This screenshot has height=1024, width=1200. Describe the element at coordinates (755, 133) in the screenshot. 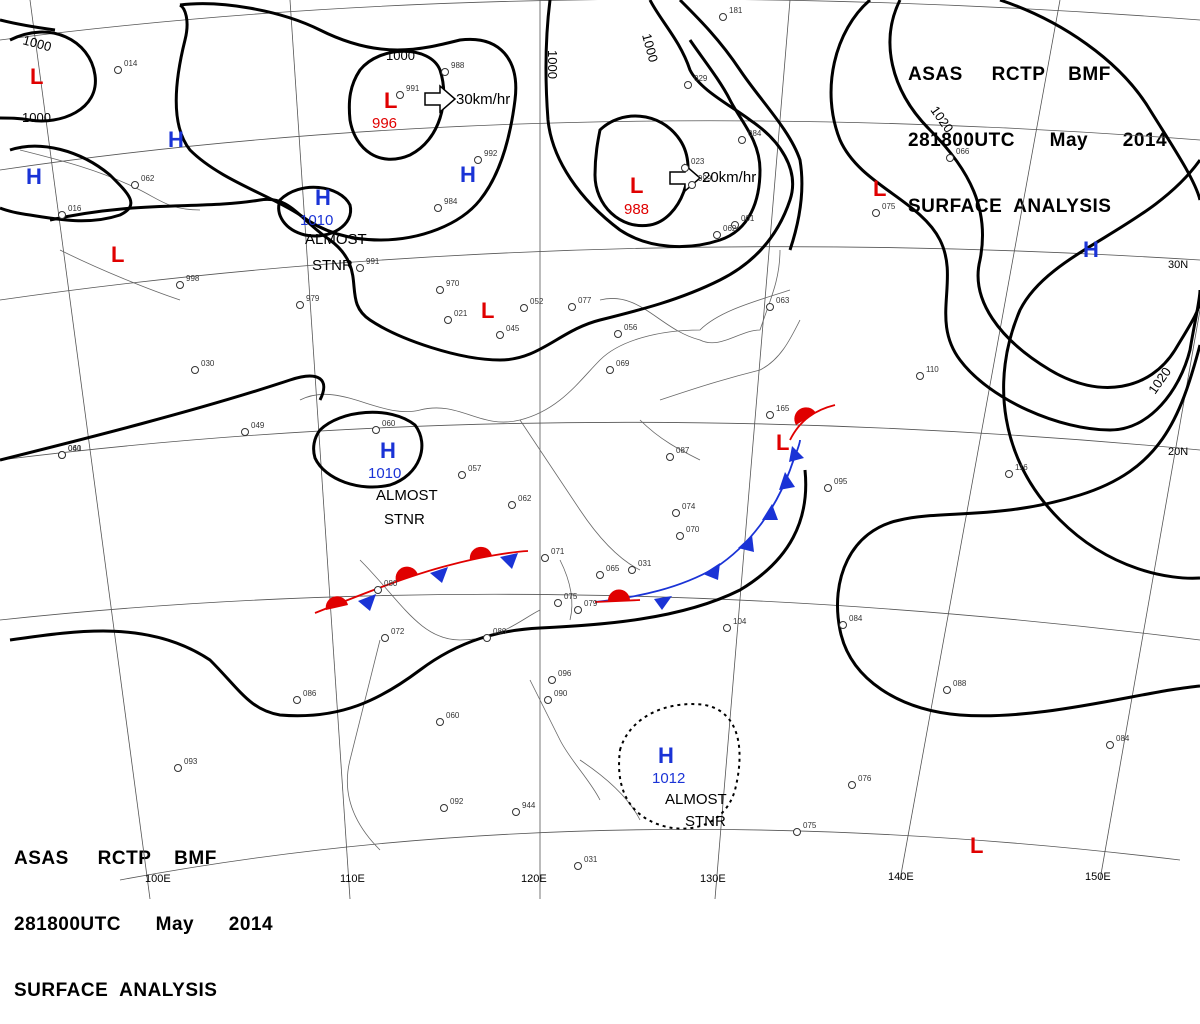

I see `station-pressure-code: 084` at that location.